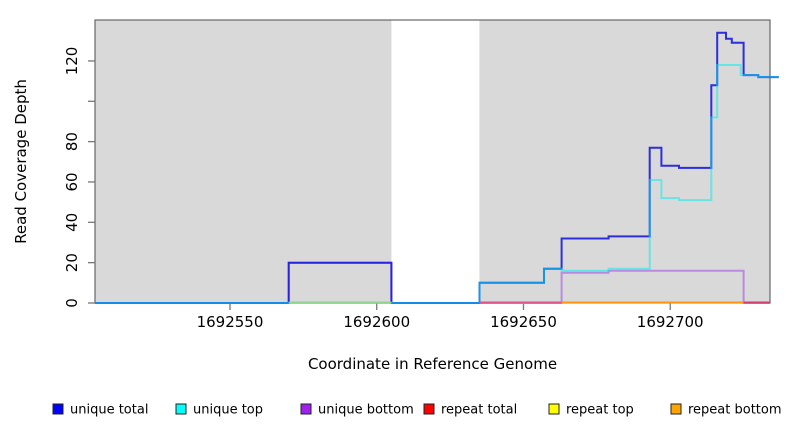 The width and height of the screenshot is (792, 432). What do you see at coordinates (72, 222) in the screenshot?
I see `y-tick-label: 40` at bounding box center [72, 222].